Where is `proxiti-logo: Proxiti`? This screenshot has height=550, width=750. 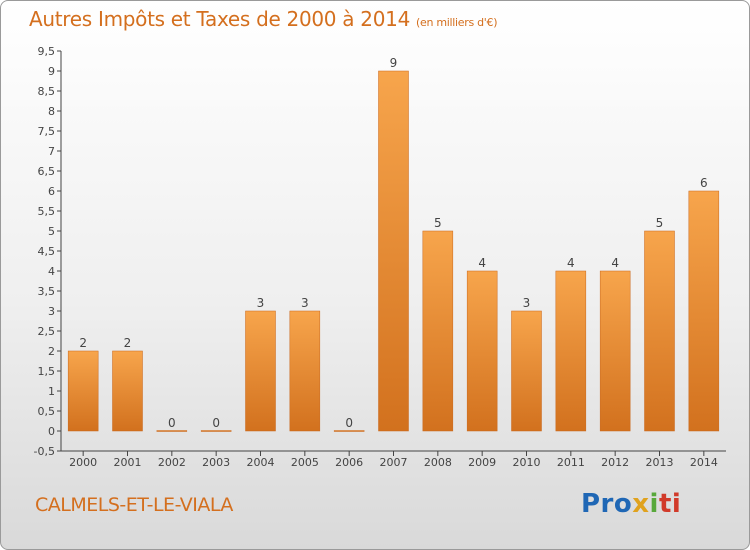 proxiti-logo: Proxiti is located at coordinates (631, 504).